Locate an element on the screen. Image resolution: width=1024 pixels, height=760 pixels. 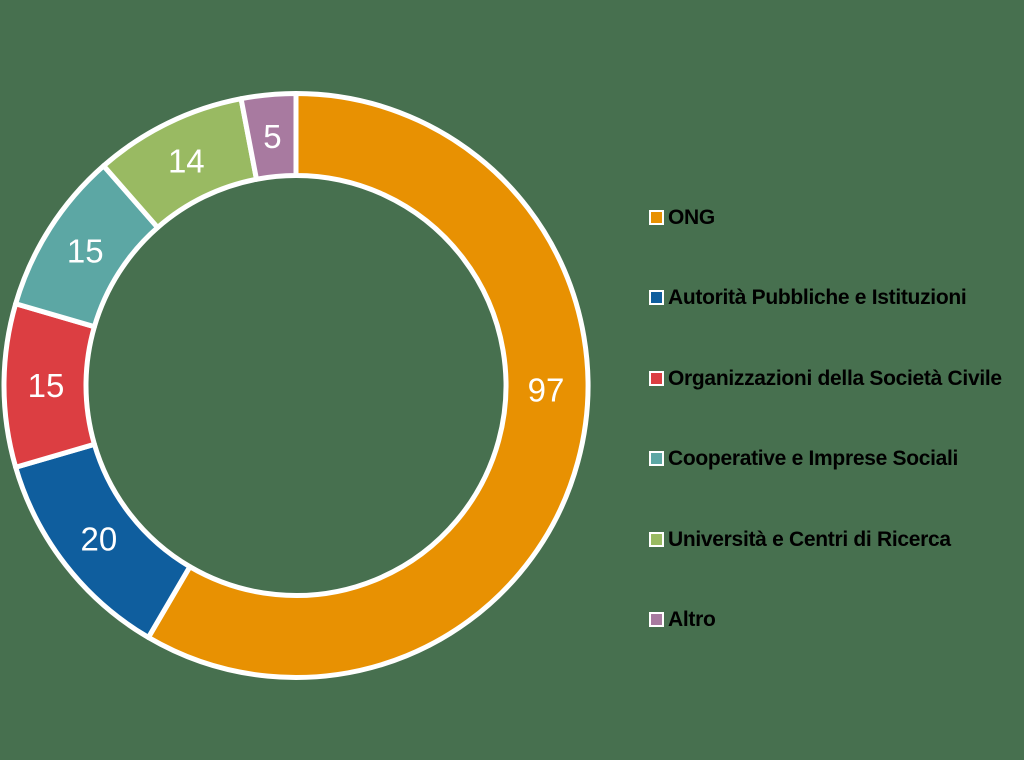
legend-swatch-organizzazioni-della-societa-civile is located at coordinates (656, 378).